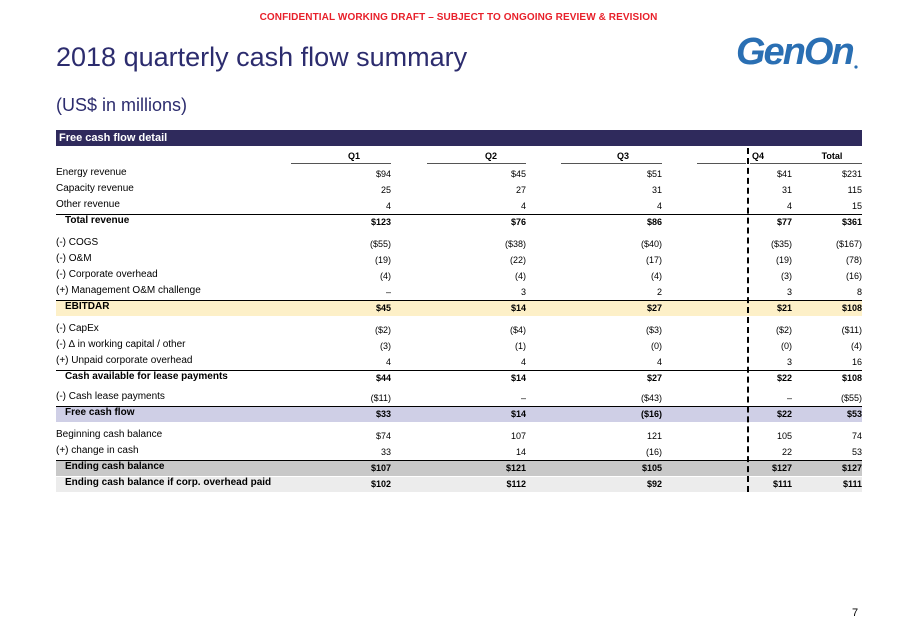  What do you see at coordinates (516, 484) in the screenshot?
I see `cell-q2: $112` at bounding box center [516, 484].